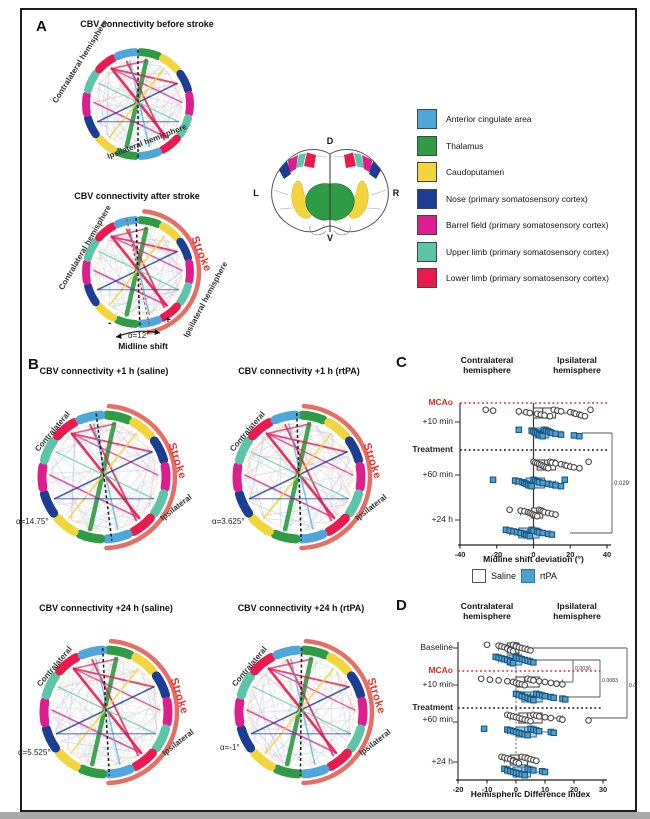 Image resolution: width=650 pixels, height=819 pixels. I want to click on rtpa-swatch, so click(528, 576).